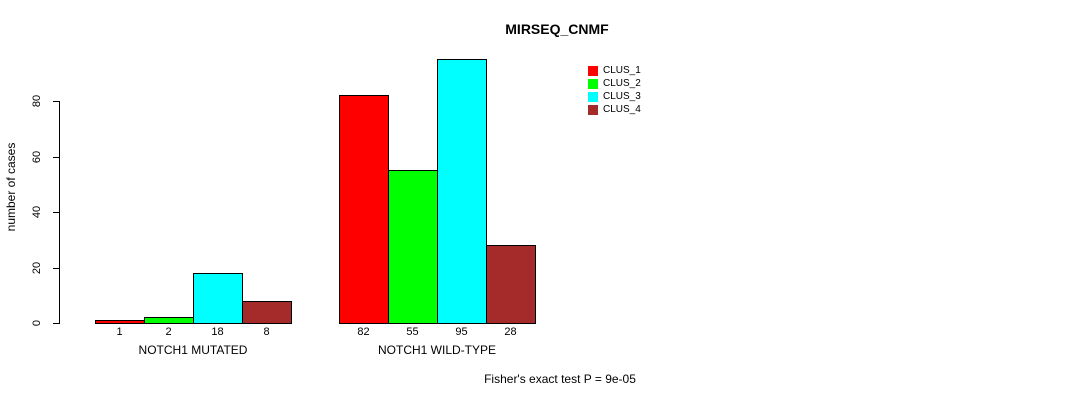 This screenshot has height=400, width=1090. I want to click on legend-label: CLUS_1, so click(622, 70).